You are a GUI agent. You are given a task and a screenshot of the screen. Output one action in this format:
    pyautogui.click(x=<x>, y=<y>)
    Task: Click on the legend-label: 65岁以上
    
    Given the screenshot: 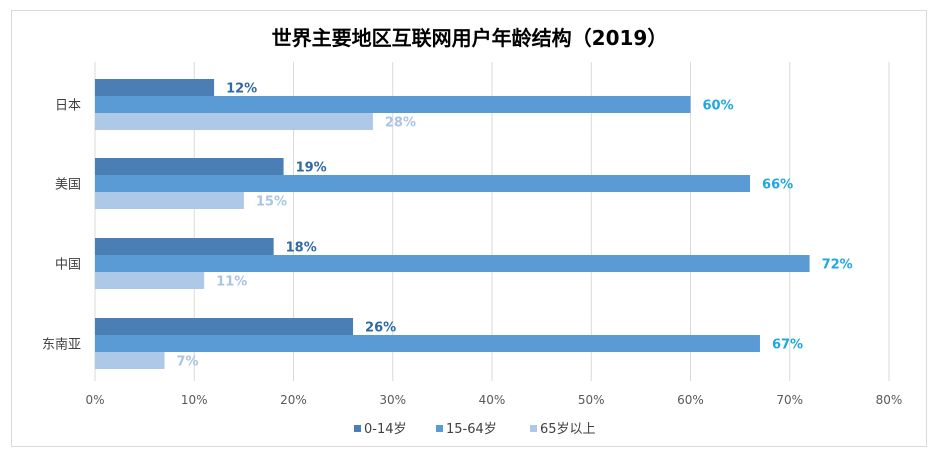 What is the action you would take?
    pyautogui.click(x=568, y=429)
    